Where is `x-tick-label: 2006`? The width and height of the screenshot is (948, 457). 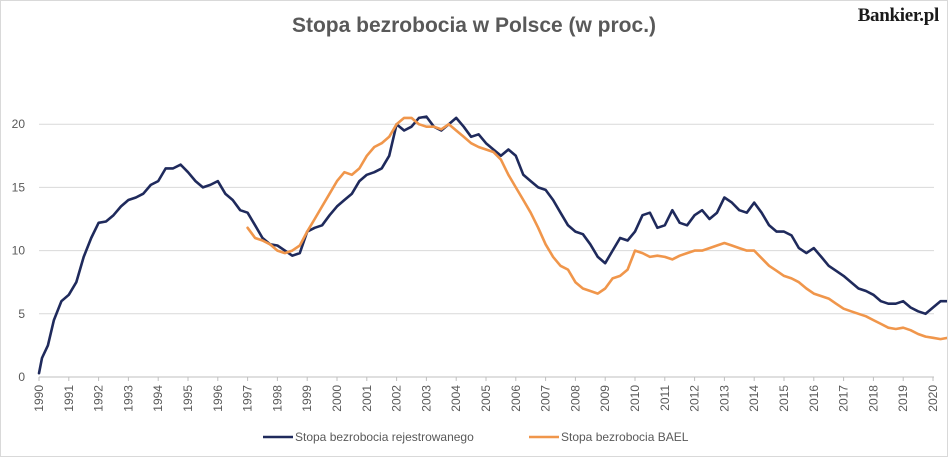
x-tick-label: 2006 is located at coordinates (516, 398).